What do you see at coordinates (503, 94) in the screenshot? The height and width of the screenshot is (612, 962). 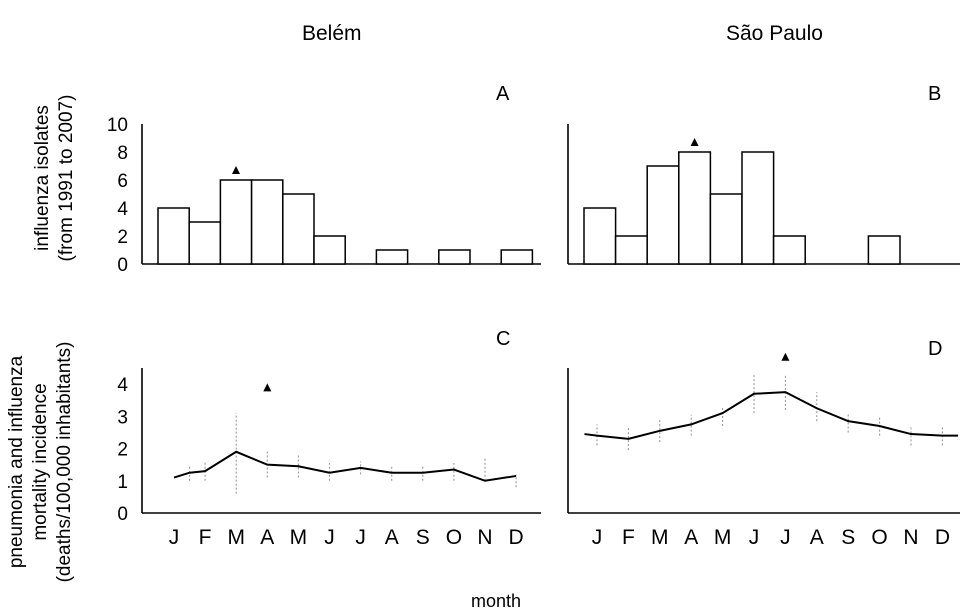 I see `panel-label-a: A` at bounding box center [503, 94].